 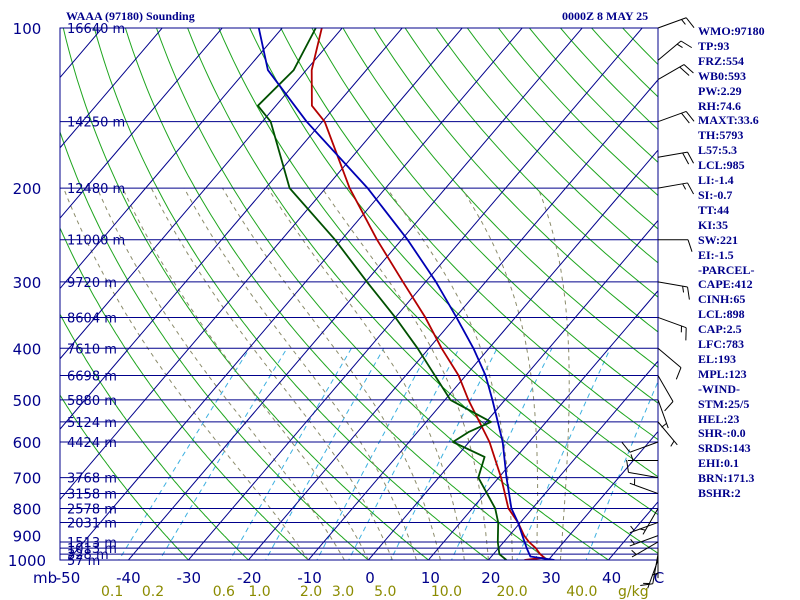 I want to click on temperature-tick-label: -10, so click(x=309, y=578).